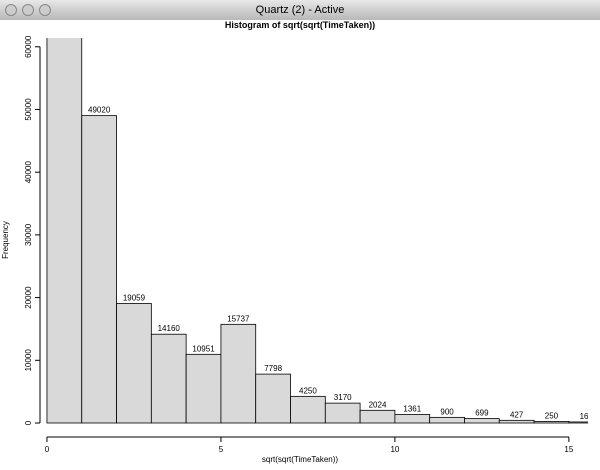 The width and height of the screenshot is (600, 470). I want to click on zoom-button, so click(45, 10).